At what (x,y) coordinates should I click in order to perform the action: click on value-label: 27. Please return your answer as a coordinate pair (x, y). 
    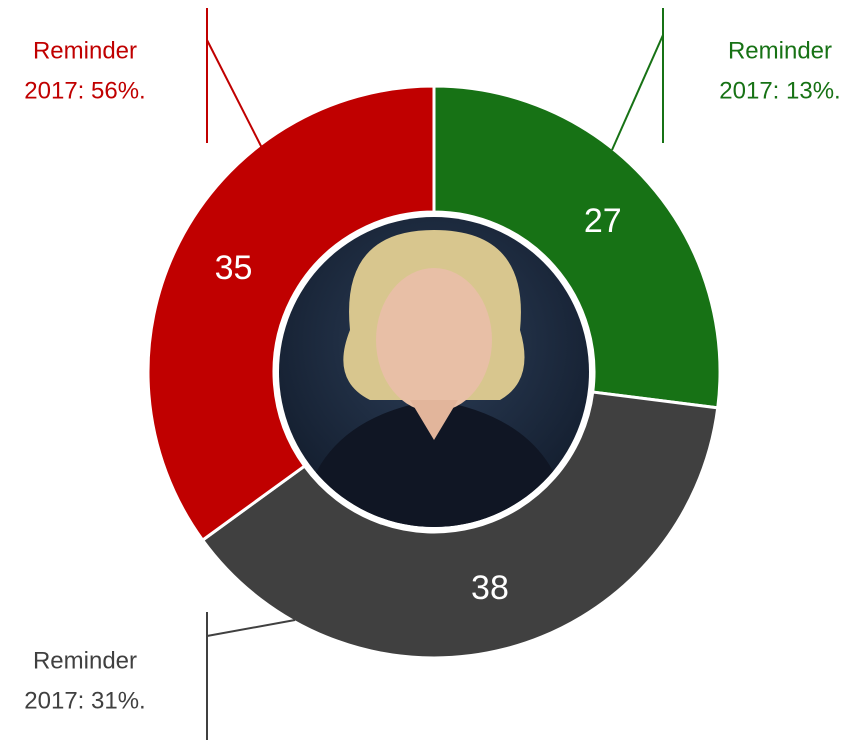
    Looking at the image, I should click on (603, 221).